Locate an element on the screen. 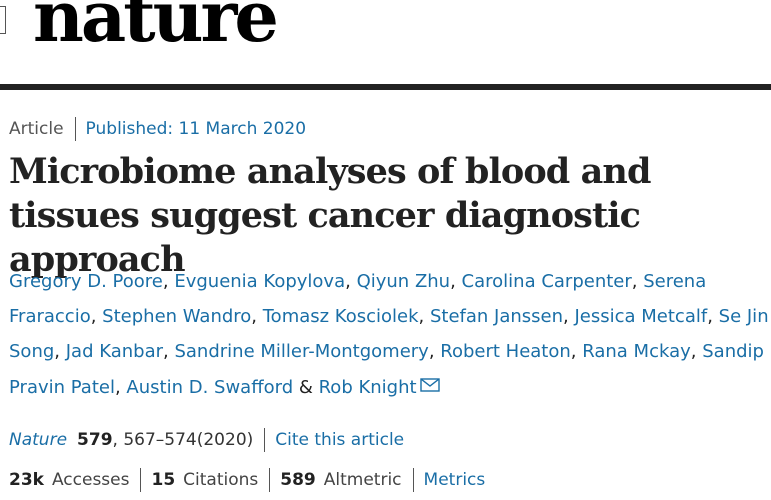  journal-pages: , 567–574(2020) is located at coordinates (183, 440).